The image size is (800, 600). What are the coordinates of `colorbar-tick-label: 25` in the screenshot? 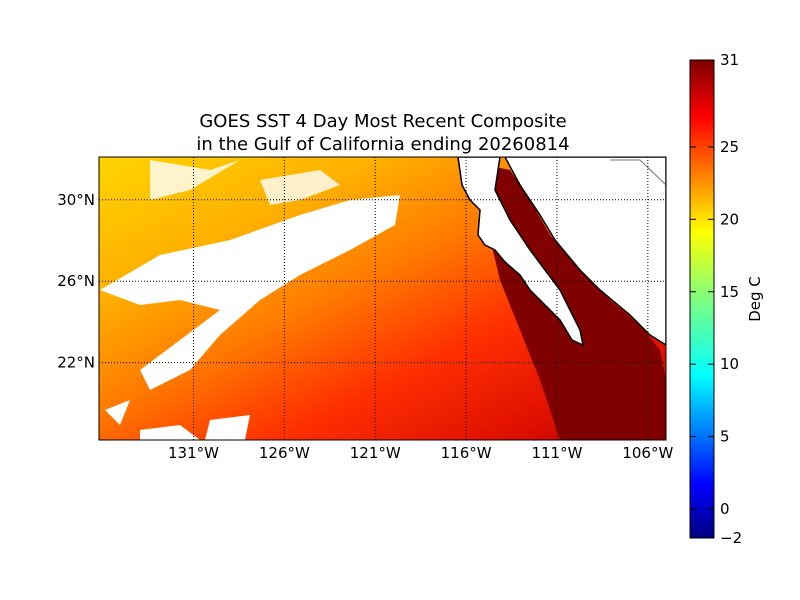 It's located at (729, 147).